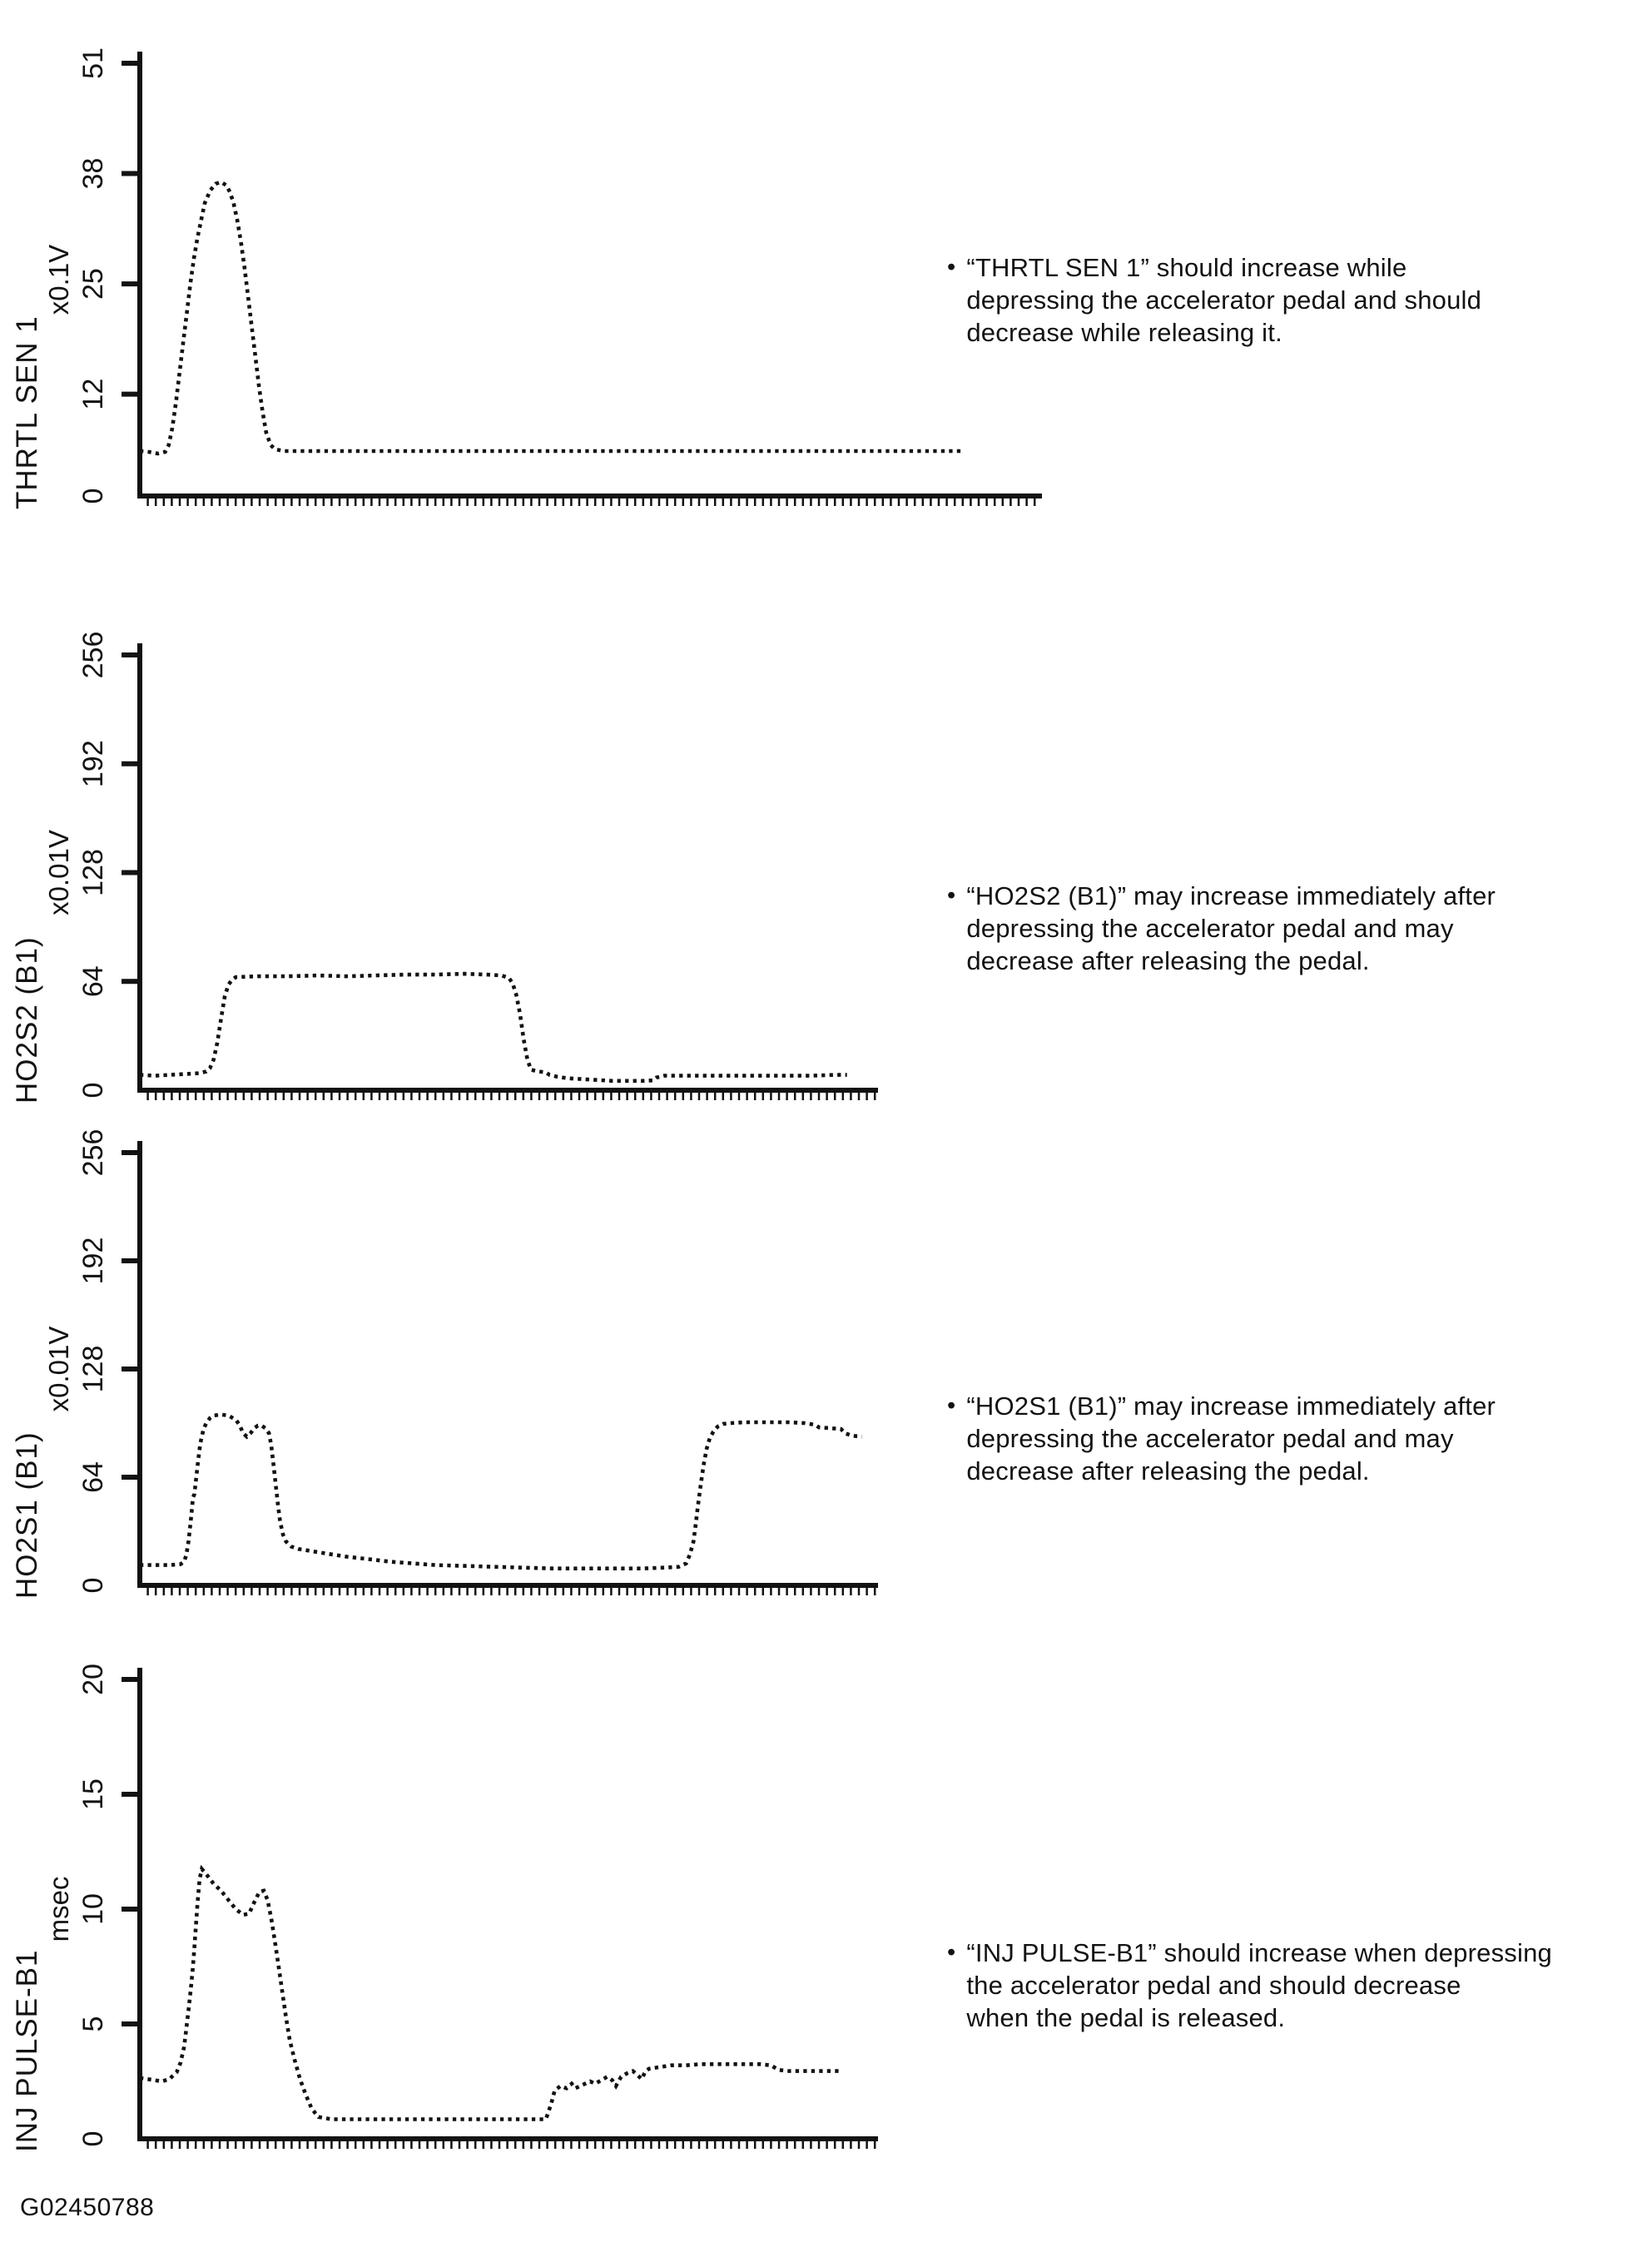 Image resolution: width=1652 pixels, height=2242 pixels. I want to click on param-label: INJ PULSE-B1, so click(27, 2051).